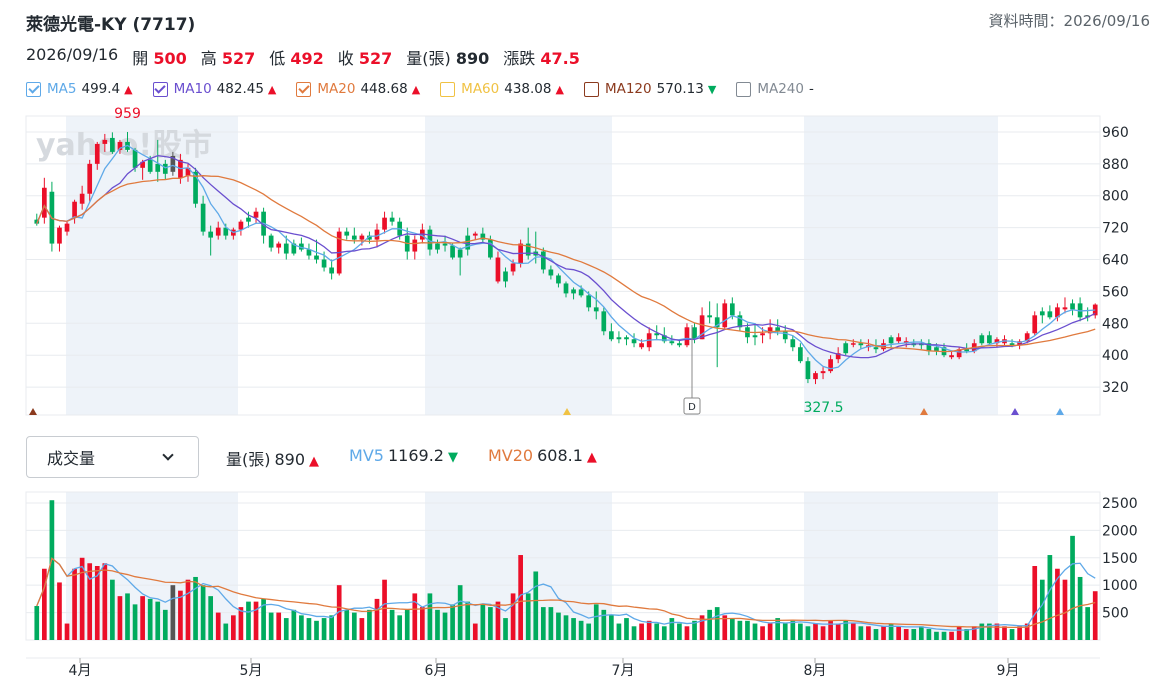 The width and height of the screenshot is (1172, 677). Describe the element at coordinates (79, 89) in the screenshot. I see `ma-toggle-ma5: MA5 499.4 ▲` at that location.